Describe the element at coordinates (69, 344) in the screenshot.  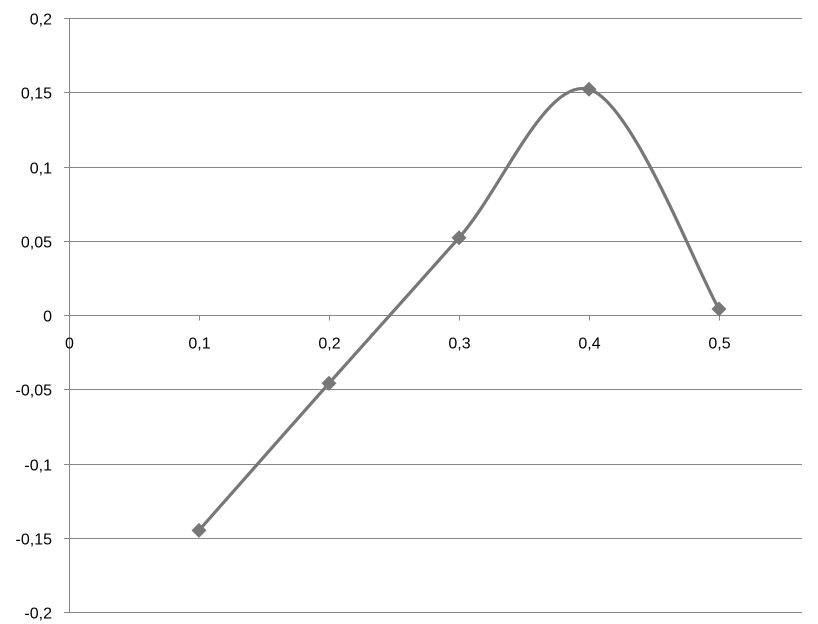
I see `x-tick-label: 0` at that location.